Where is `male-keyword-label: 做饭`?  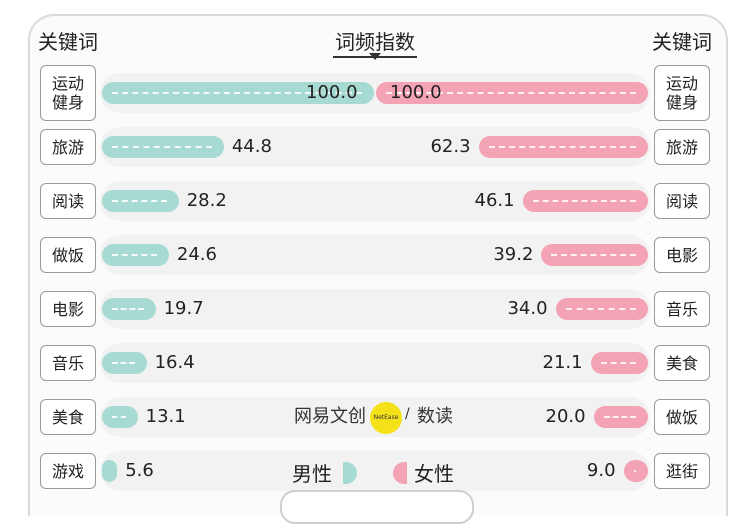 male-keyword-label: 做饭 is located at coordinates (68, 255).